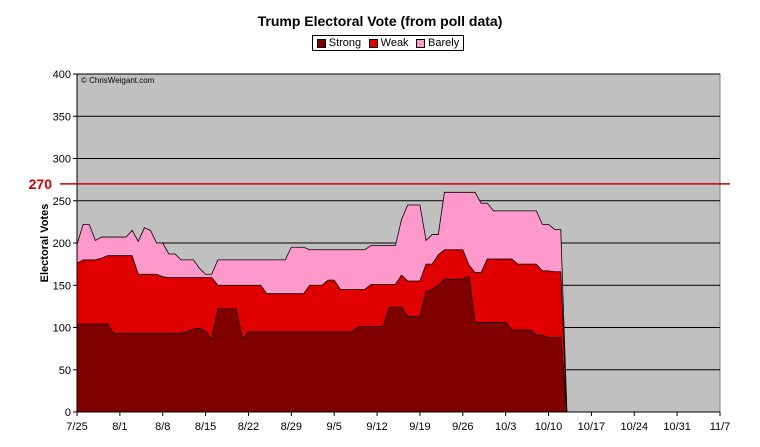  Describe the element at coordinates (291, 427) in the screenshot. I see `x-tick-label-5: 8/29` at that location.